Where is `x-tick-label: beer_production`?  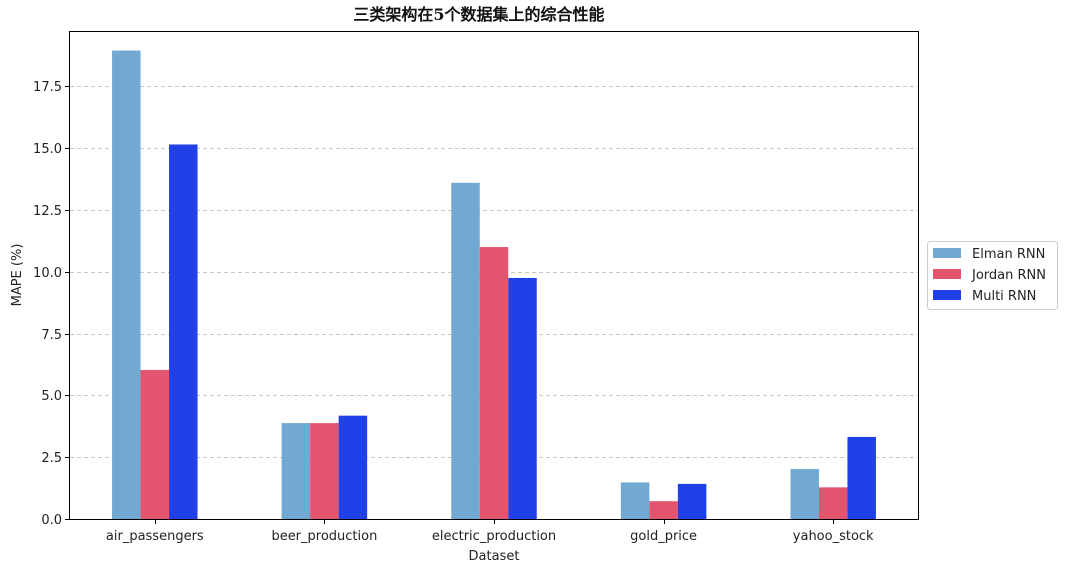 x-tick-label: beer_production is located at coordinates (324, 536).